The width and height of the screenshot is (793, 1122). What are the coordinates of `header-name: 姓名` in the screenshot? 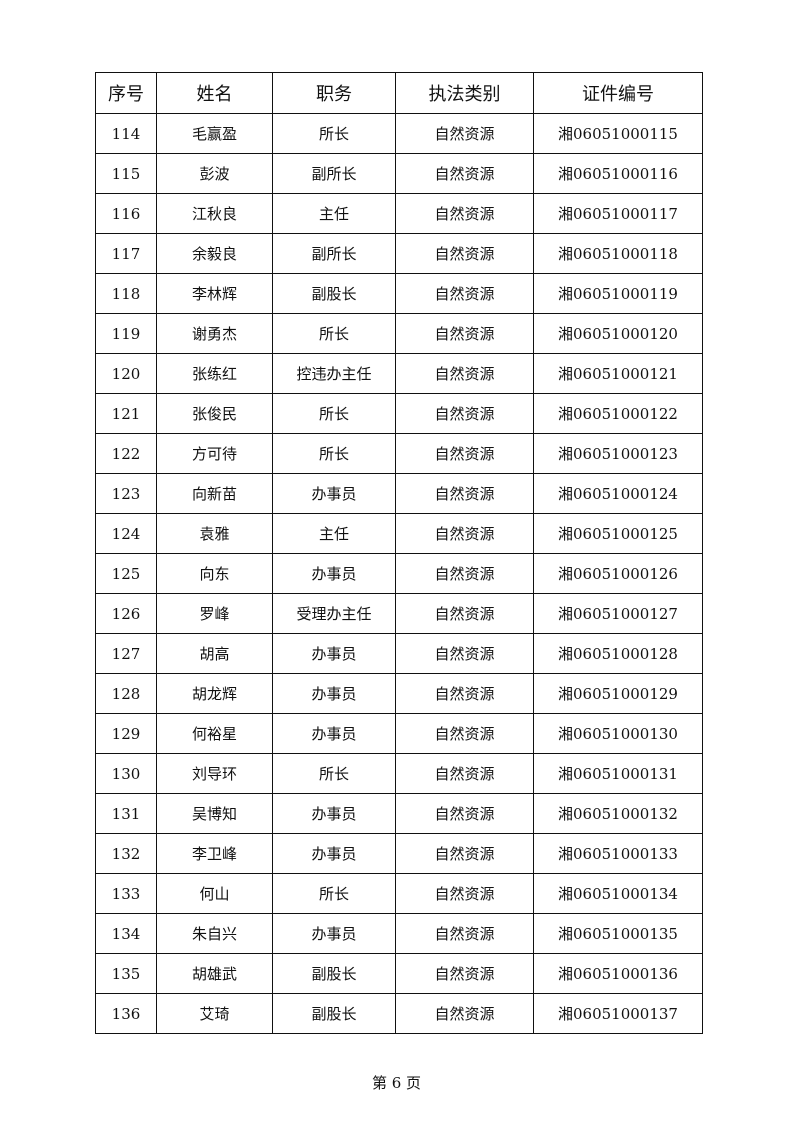 It's located at (214, 93).